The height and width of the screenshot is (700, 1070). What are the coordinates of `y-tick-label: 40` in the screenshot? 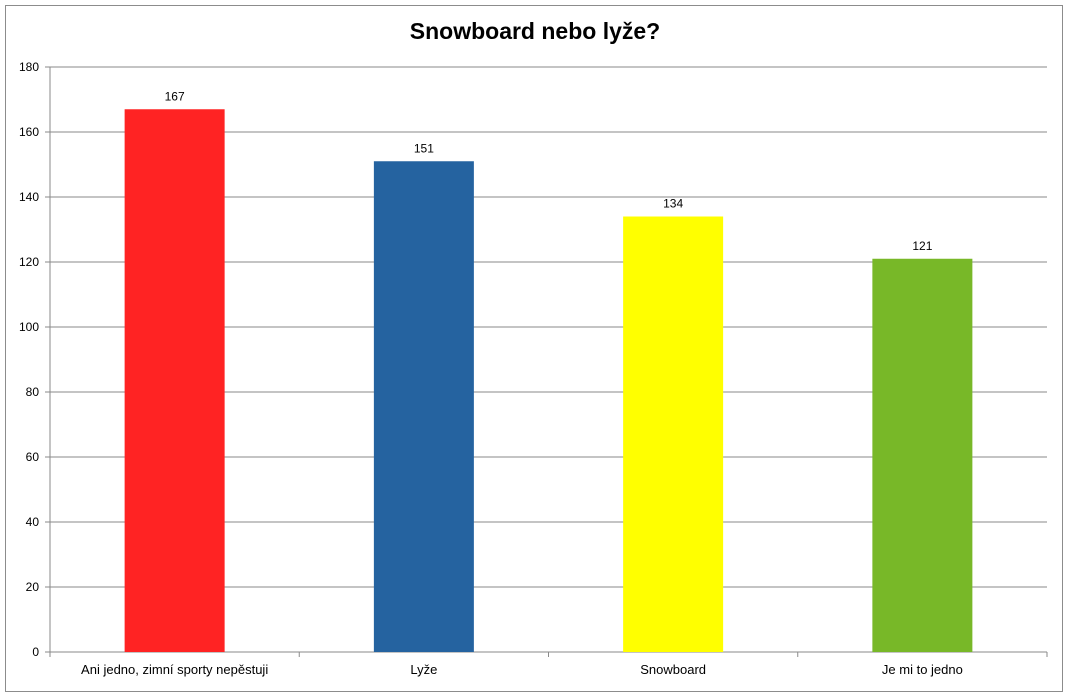 It's located at (33, 522).